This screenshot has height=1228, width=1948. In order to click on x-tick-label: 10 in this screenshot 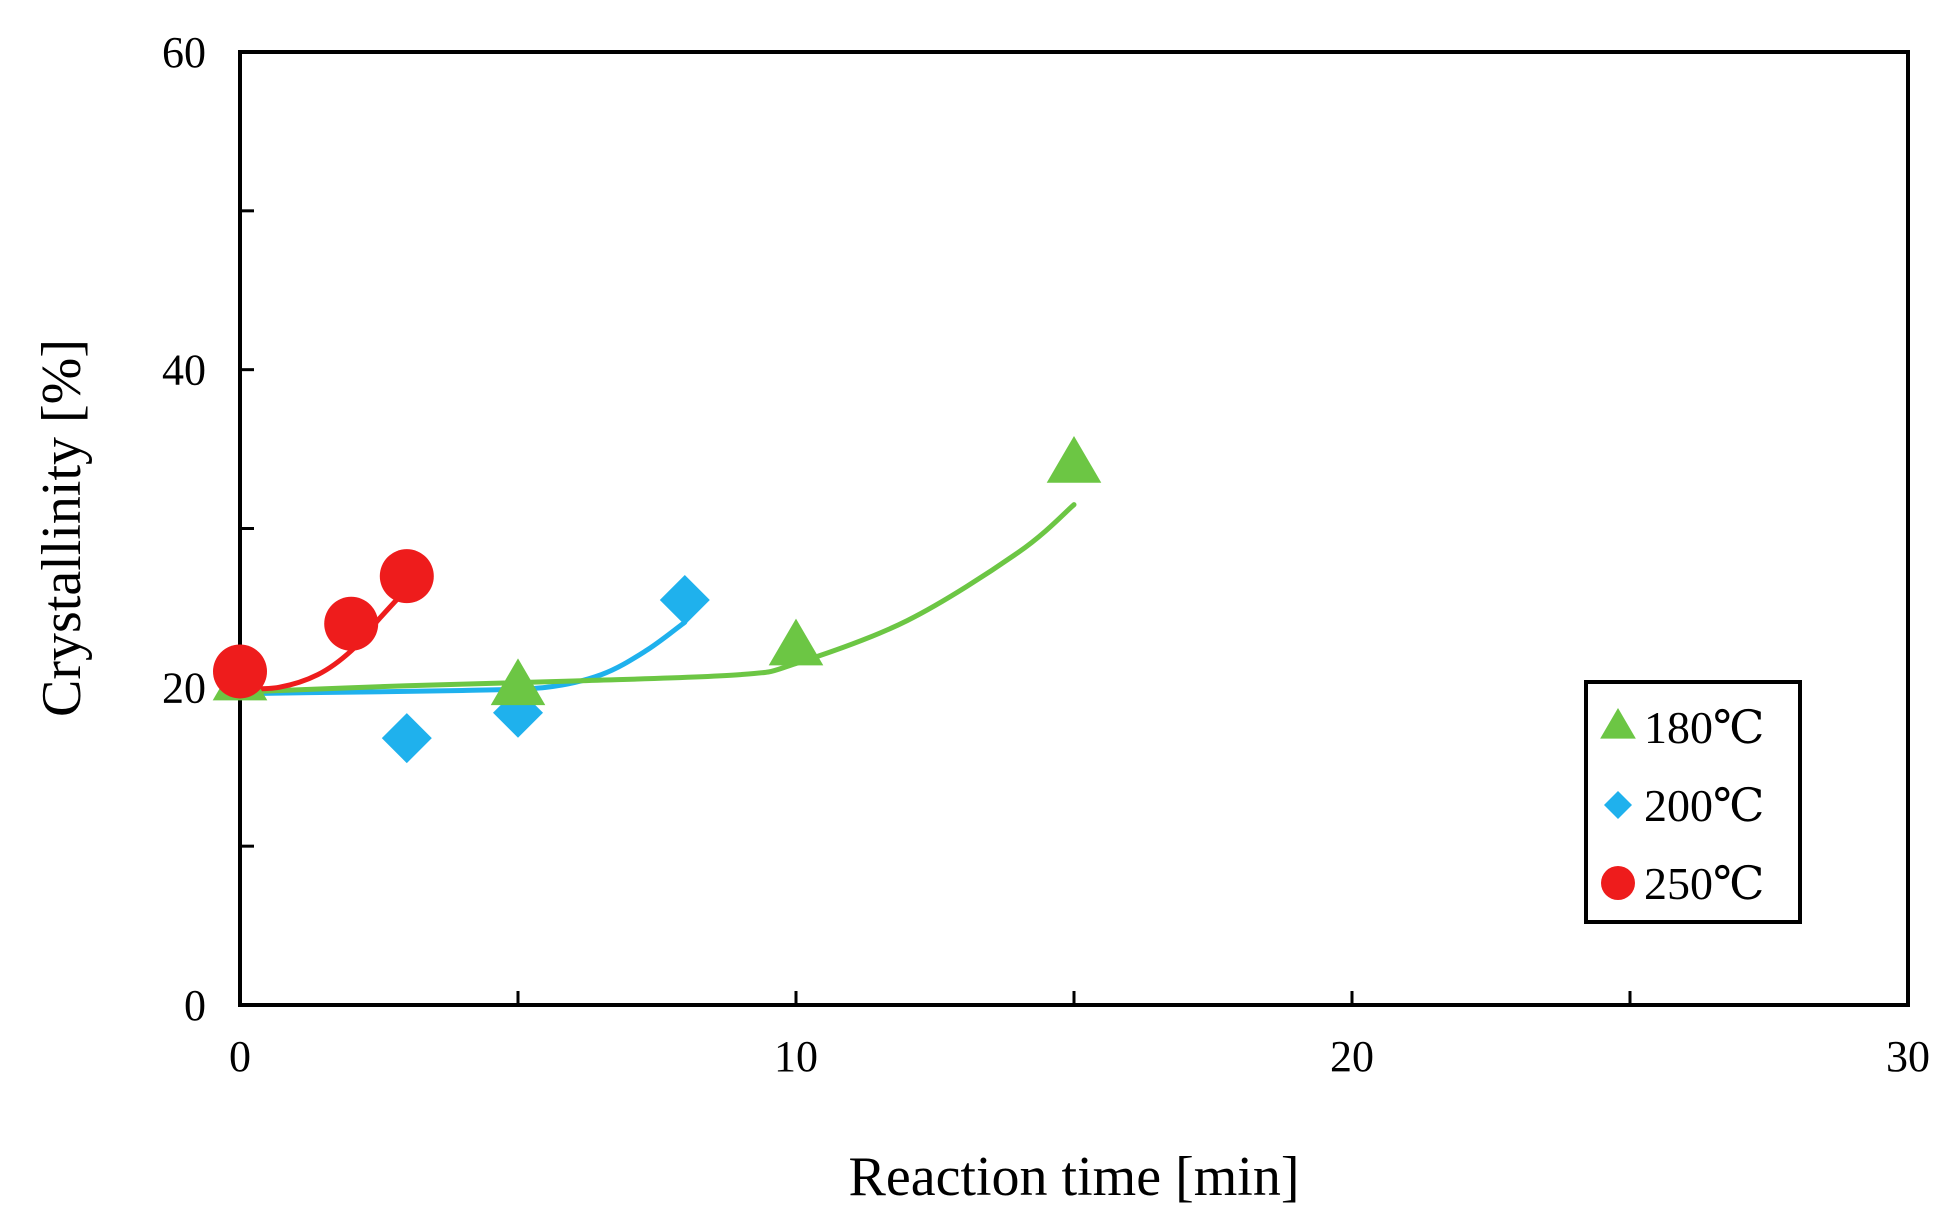, I will do `click(796, 1056)`.